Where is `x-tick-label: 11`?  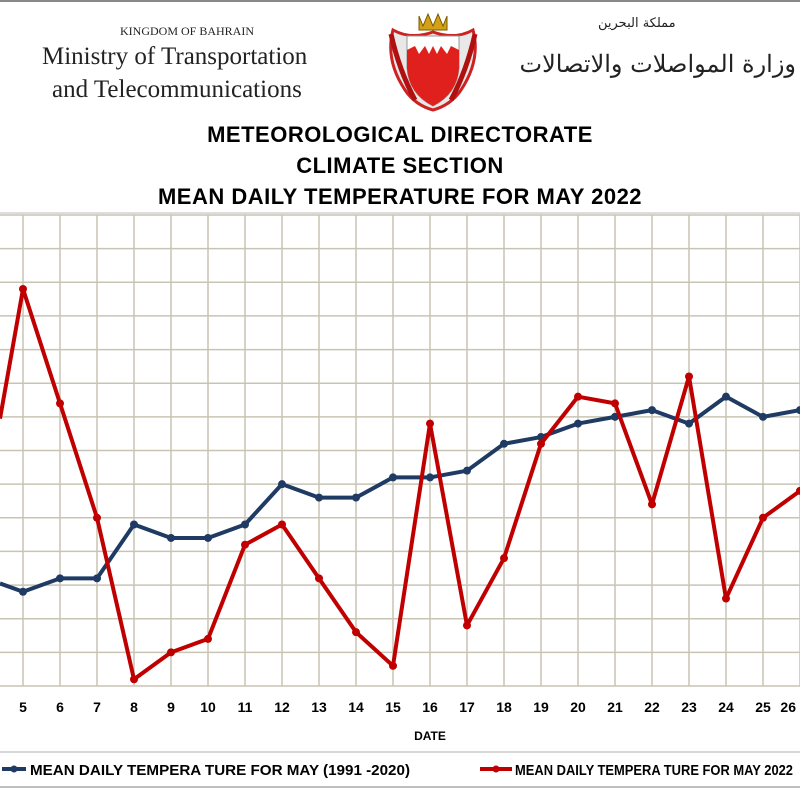
x-tick-label: 11 is located at coordinates (245, 707).